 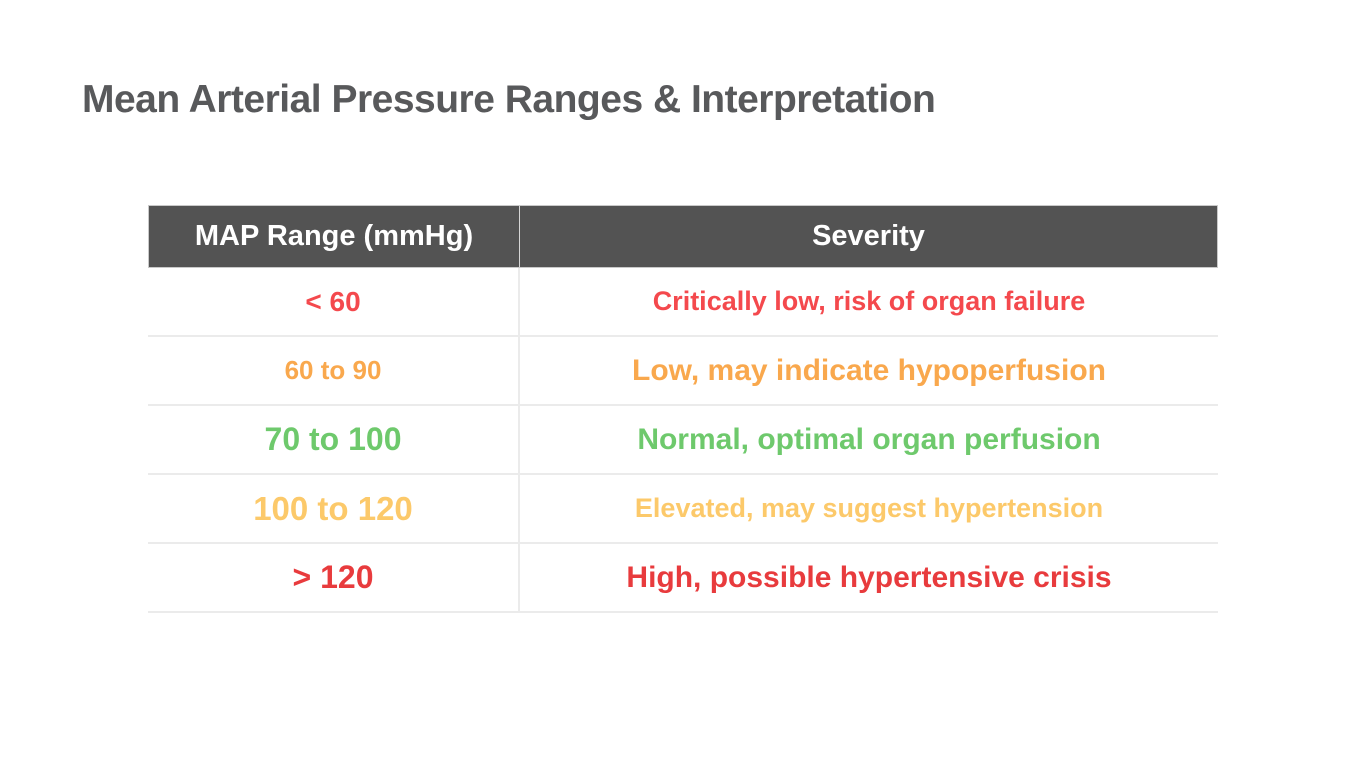 I want to click on map-range-cell: 100 to 120, so click(x=333, y=508).